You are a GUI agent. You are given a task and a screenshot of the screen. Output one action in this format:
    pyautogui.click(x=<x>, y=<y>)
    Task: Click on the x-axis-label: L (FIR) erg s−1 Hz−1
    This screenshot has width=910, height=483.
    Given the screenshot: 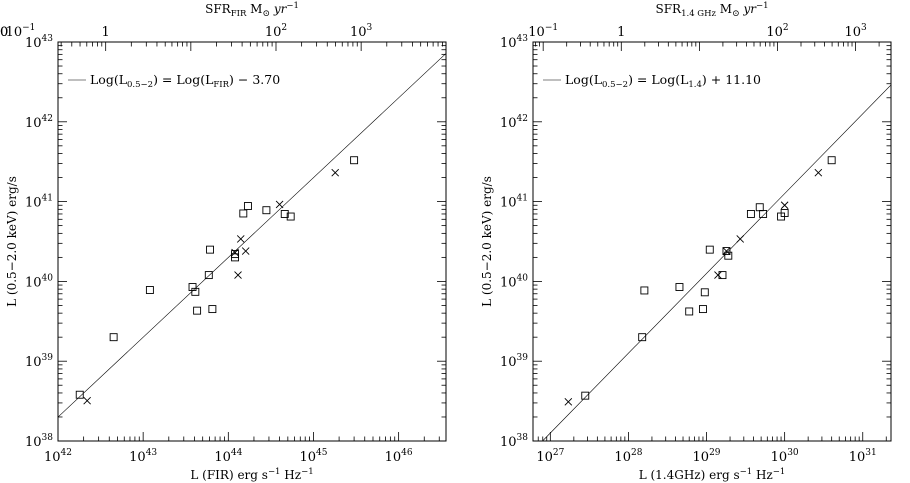 What is the action you would take?
    pyautogui.click(x=251, y=474)
    